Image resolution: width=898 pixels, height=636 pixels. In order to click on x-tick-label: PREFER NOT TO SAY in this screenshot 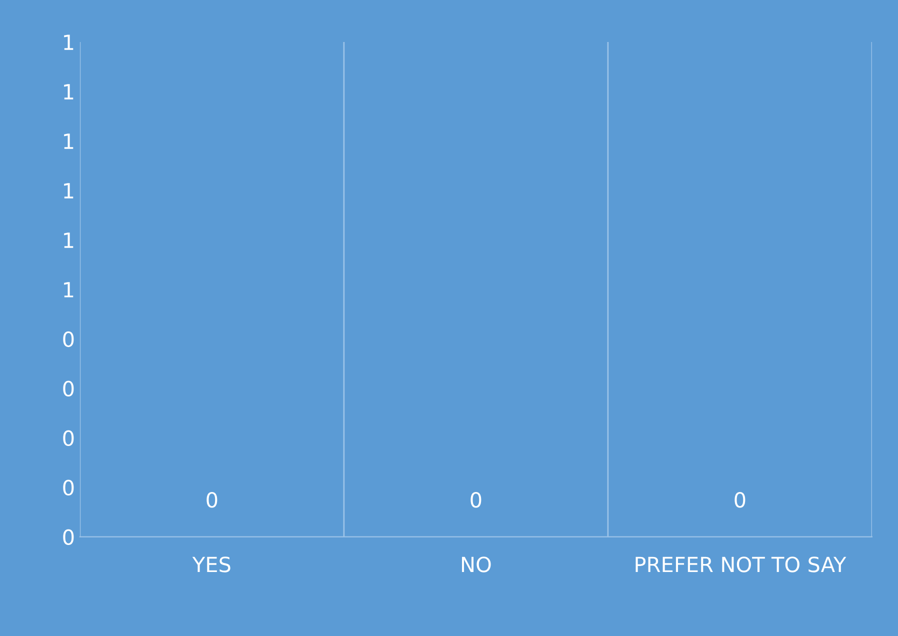, I will do `click(741, 564)`.